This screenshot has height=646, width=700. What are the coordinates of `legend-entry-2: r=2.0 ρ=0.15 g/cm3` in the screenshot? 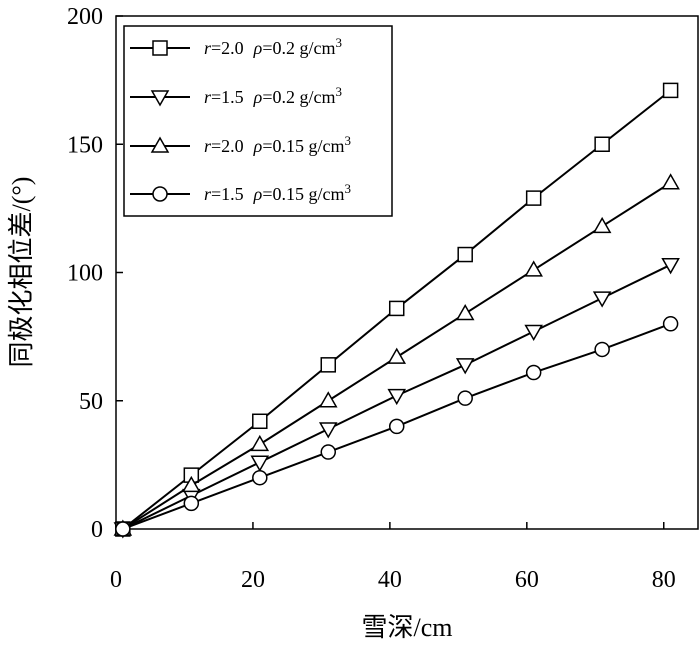 It's located at (240, 144).